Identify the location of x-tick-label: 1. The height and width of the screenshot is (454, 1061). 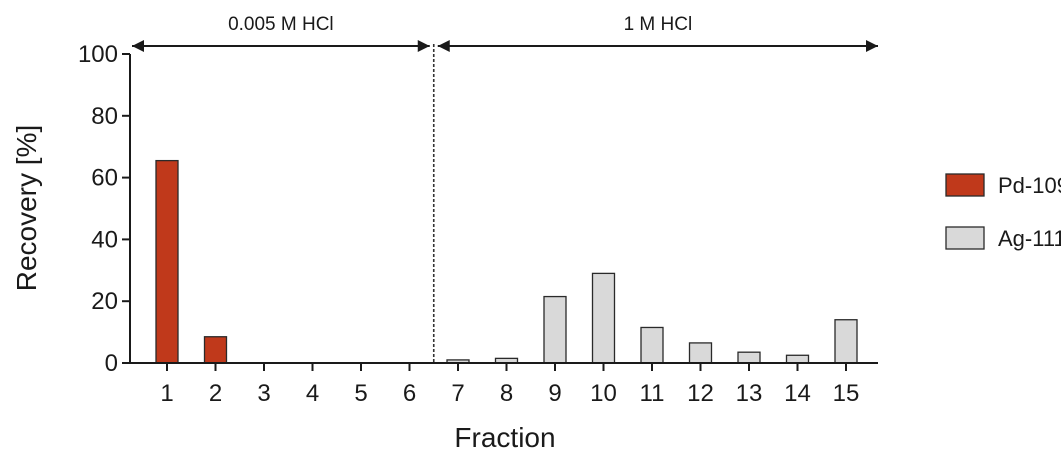
(166, 393).